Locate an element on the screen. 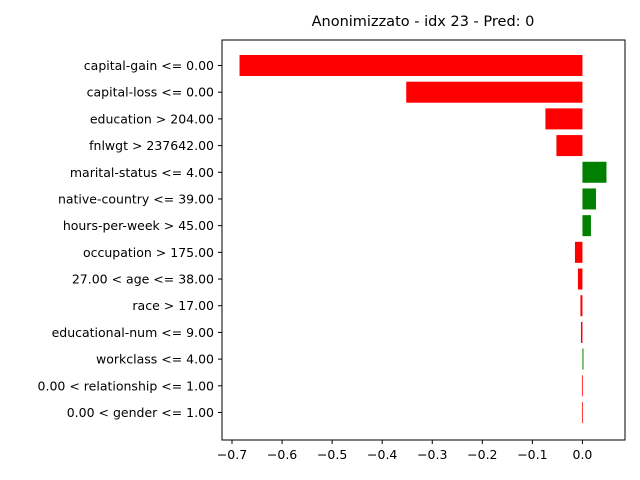  category-label: capital-gain <= 0.00 is located at coordinates (149, 65).